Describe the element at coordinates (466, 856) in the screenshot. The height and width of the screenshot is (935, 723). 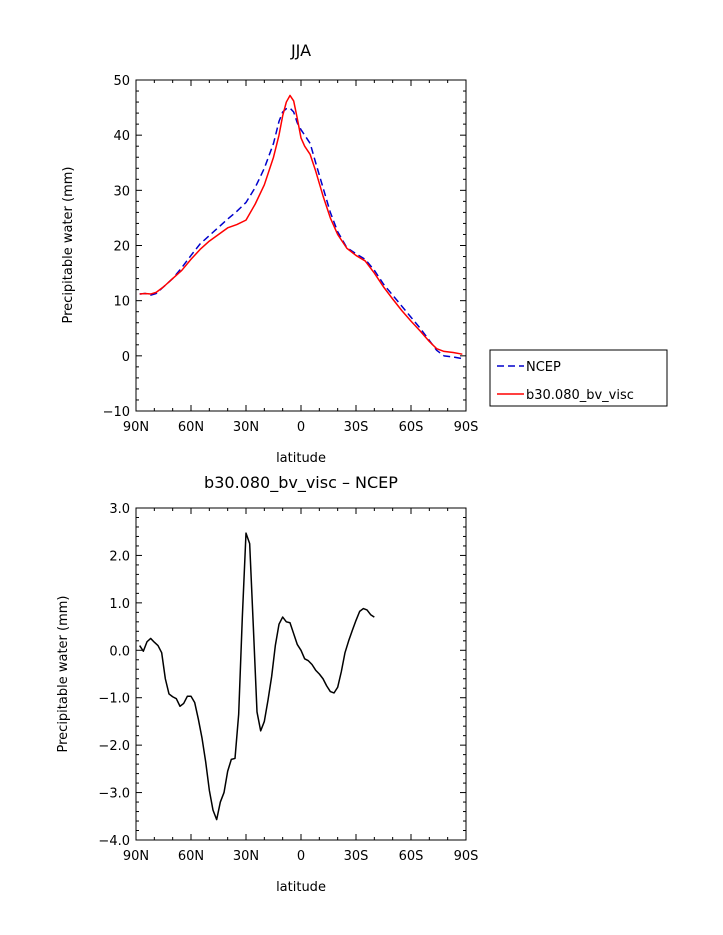
I see `panel-bottom-xtick-label: 90S` at that location.